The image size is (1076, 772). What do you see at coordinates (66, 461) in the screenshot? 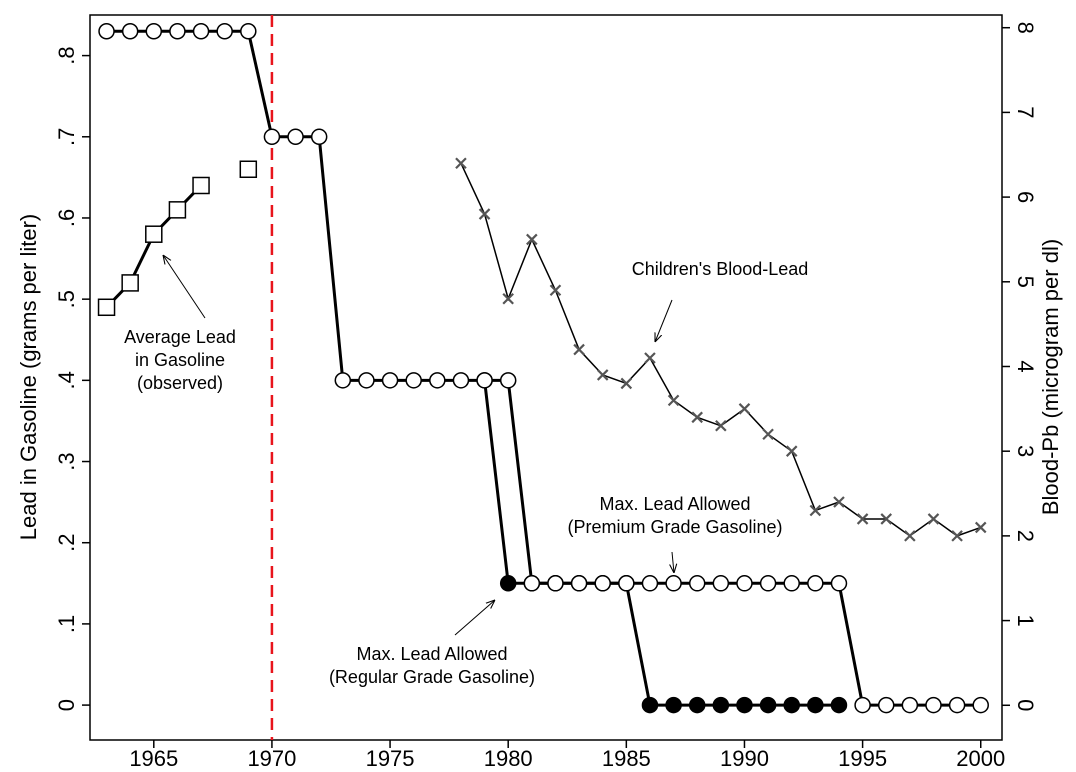
I see `y-tick-label: .3` at bounding box center [66, 461].